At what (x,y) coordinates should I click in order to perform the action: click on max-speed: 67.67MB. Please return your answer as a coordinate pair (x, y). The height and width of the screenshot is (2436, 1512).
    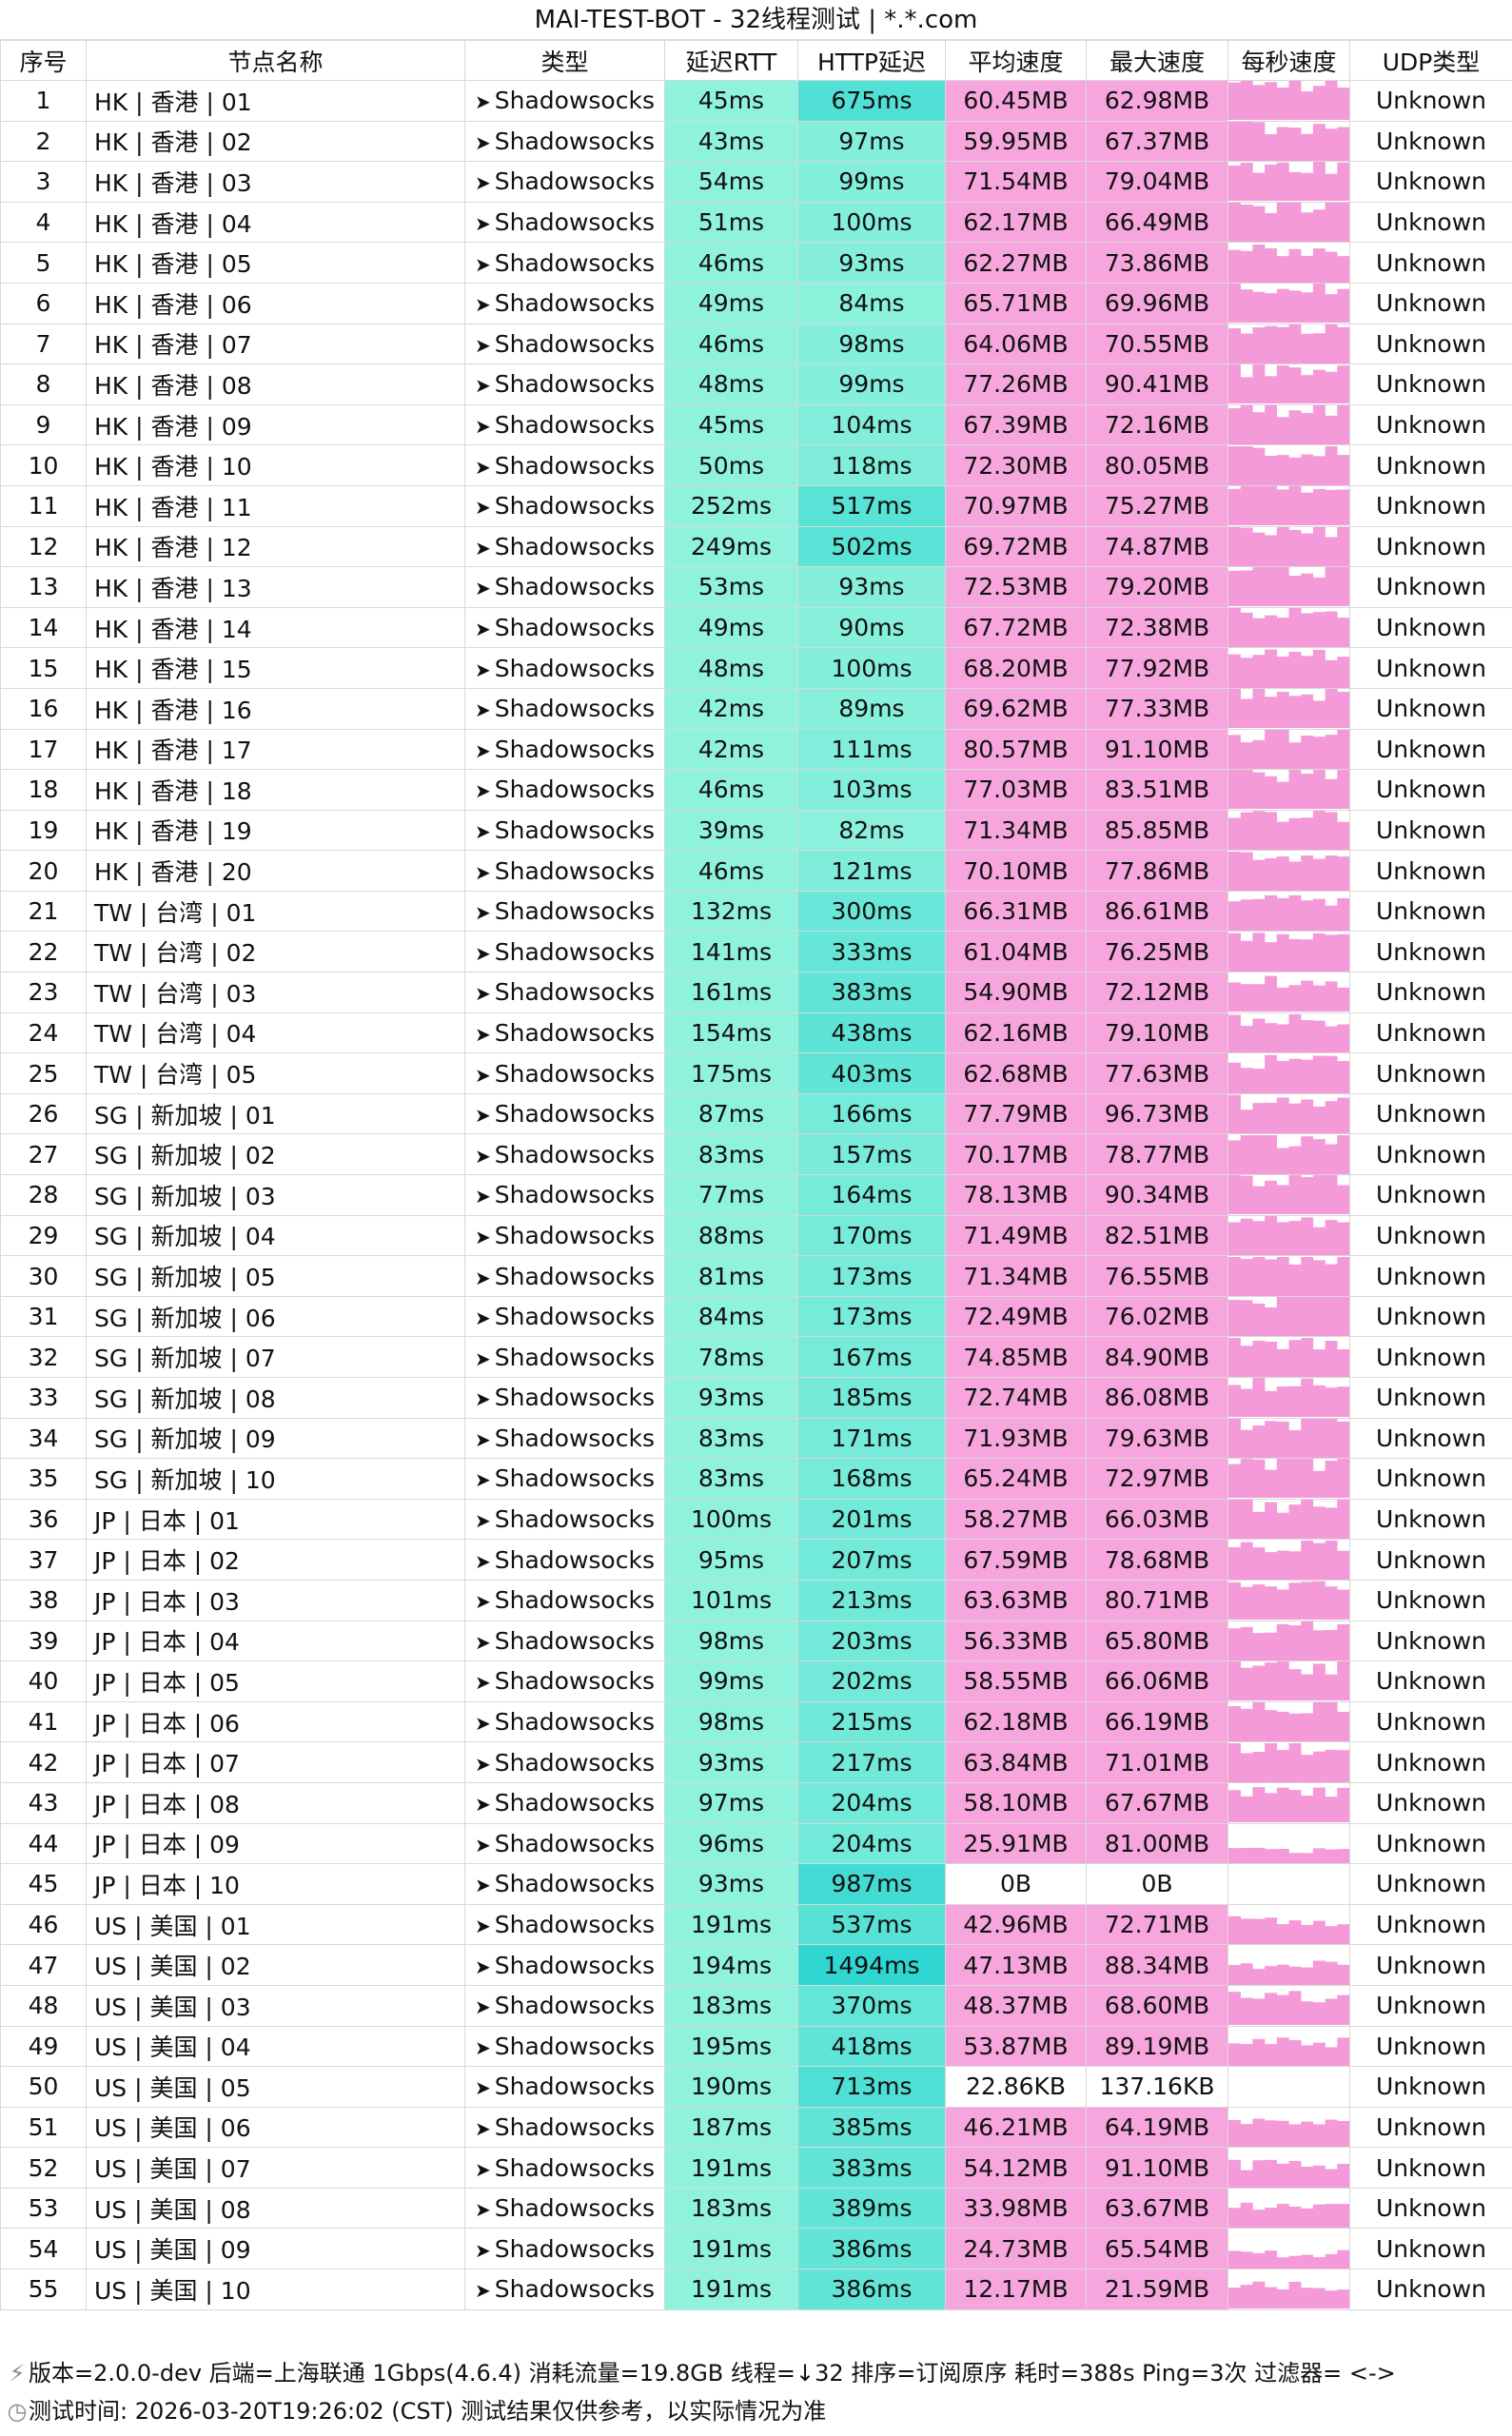
    Looking at the image, I should click on (1157, 1802).